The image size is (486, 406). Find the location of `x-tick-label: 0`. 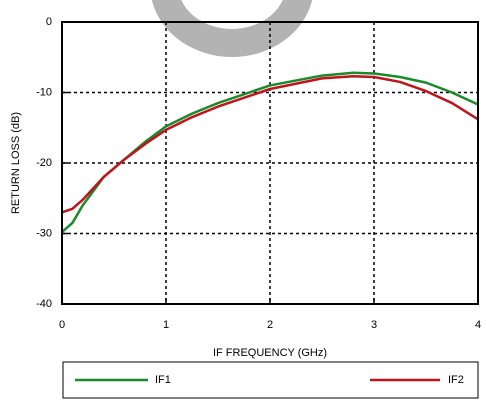

x-tick-label: 0 is located at coordinates (62, 325).